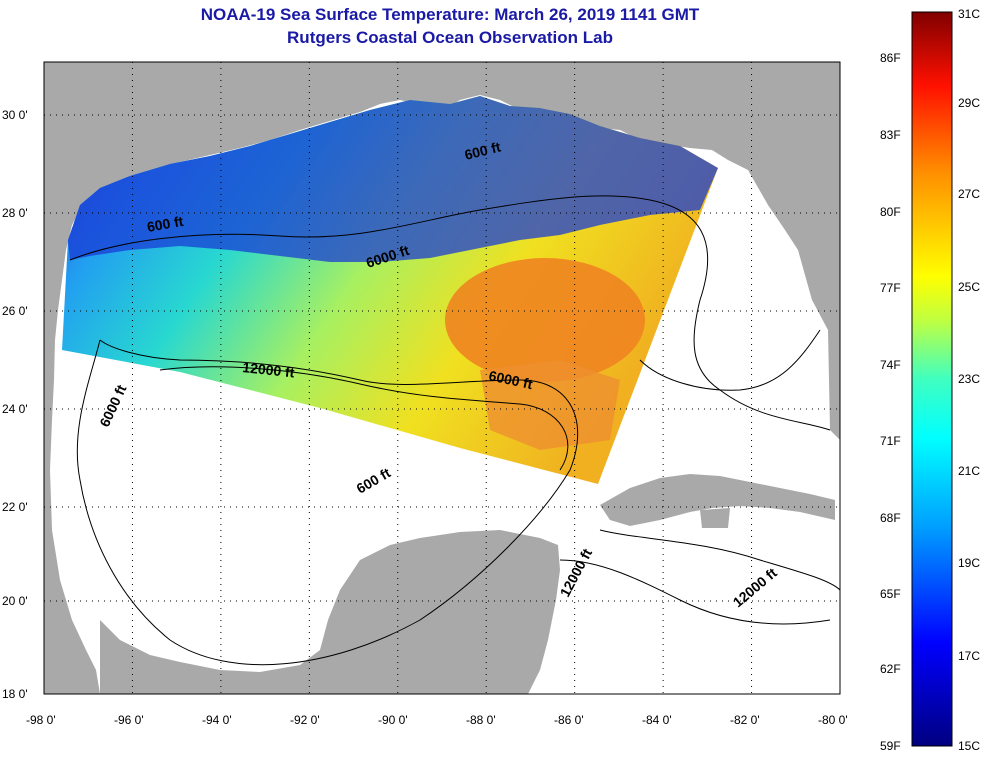 The height and width of the screenshot is (761, 992). Describe the element at coordinates (15, 115) in the screenshot. I see `lat-label: 30 0'` at that location.